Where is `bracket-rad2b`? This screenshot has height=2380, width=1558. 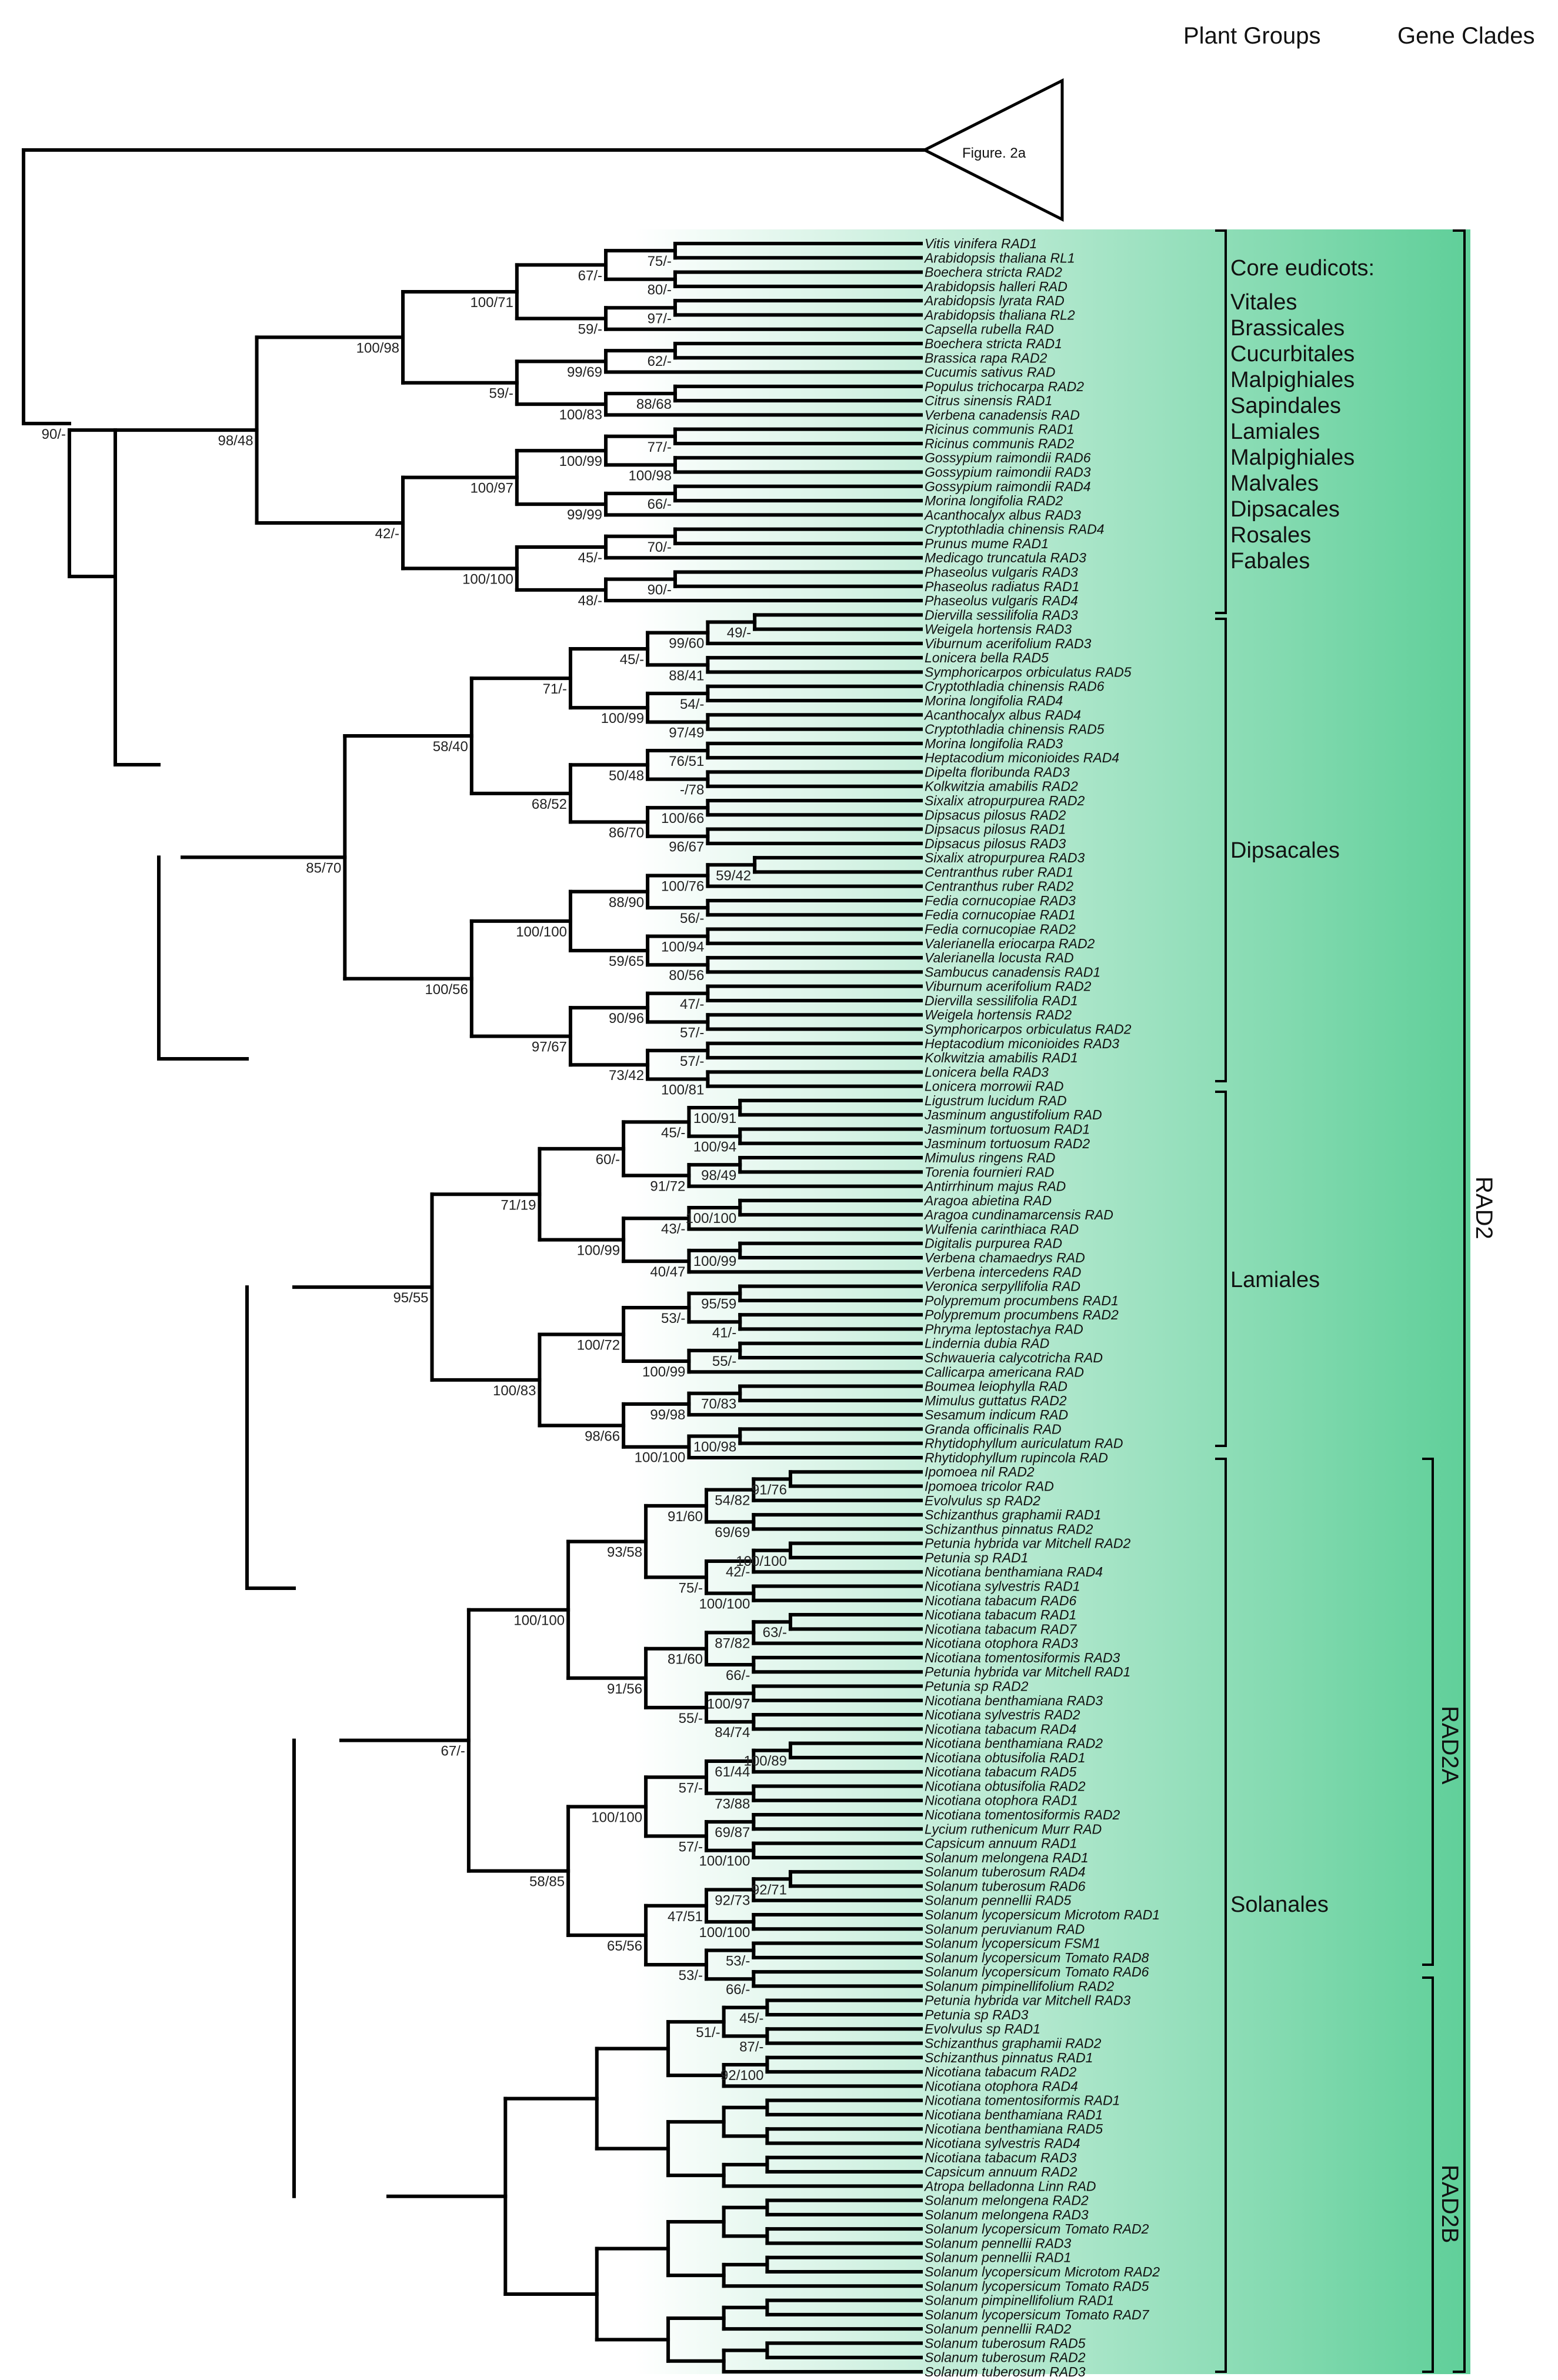 bracket-rad2b is located at coordinates (1428, 2174).